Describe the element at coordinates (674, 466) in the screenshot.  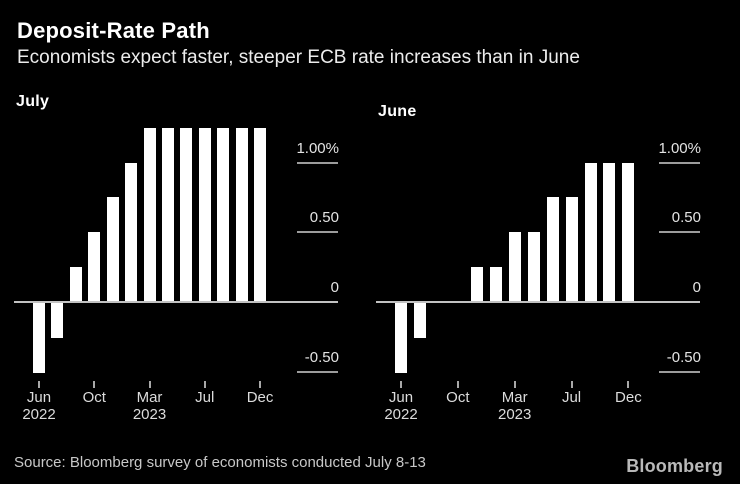
I see `bloomberg-logo: Bloomberg` at that location.